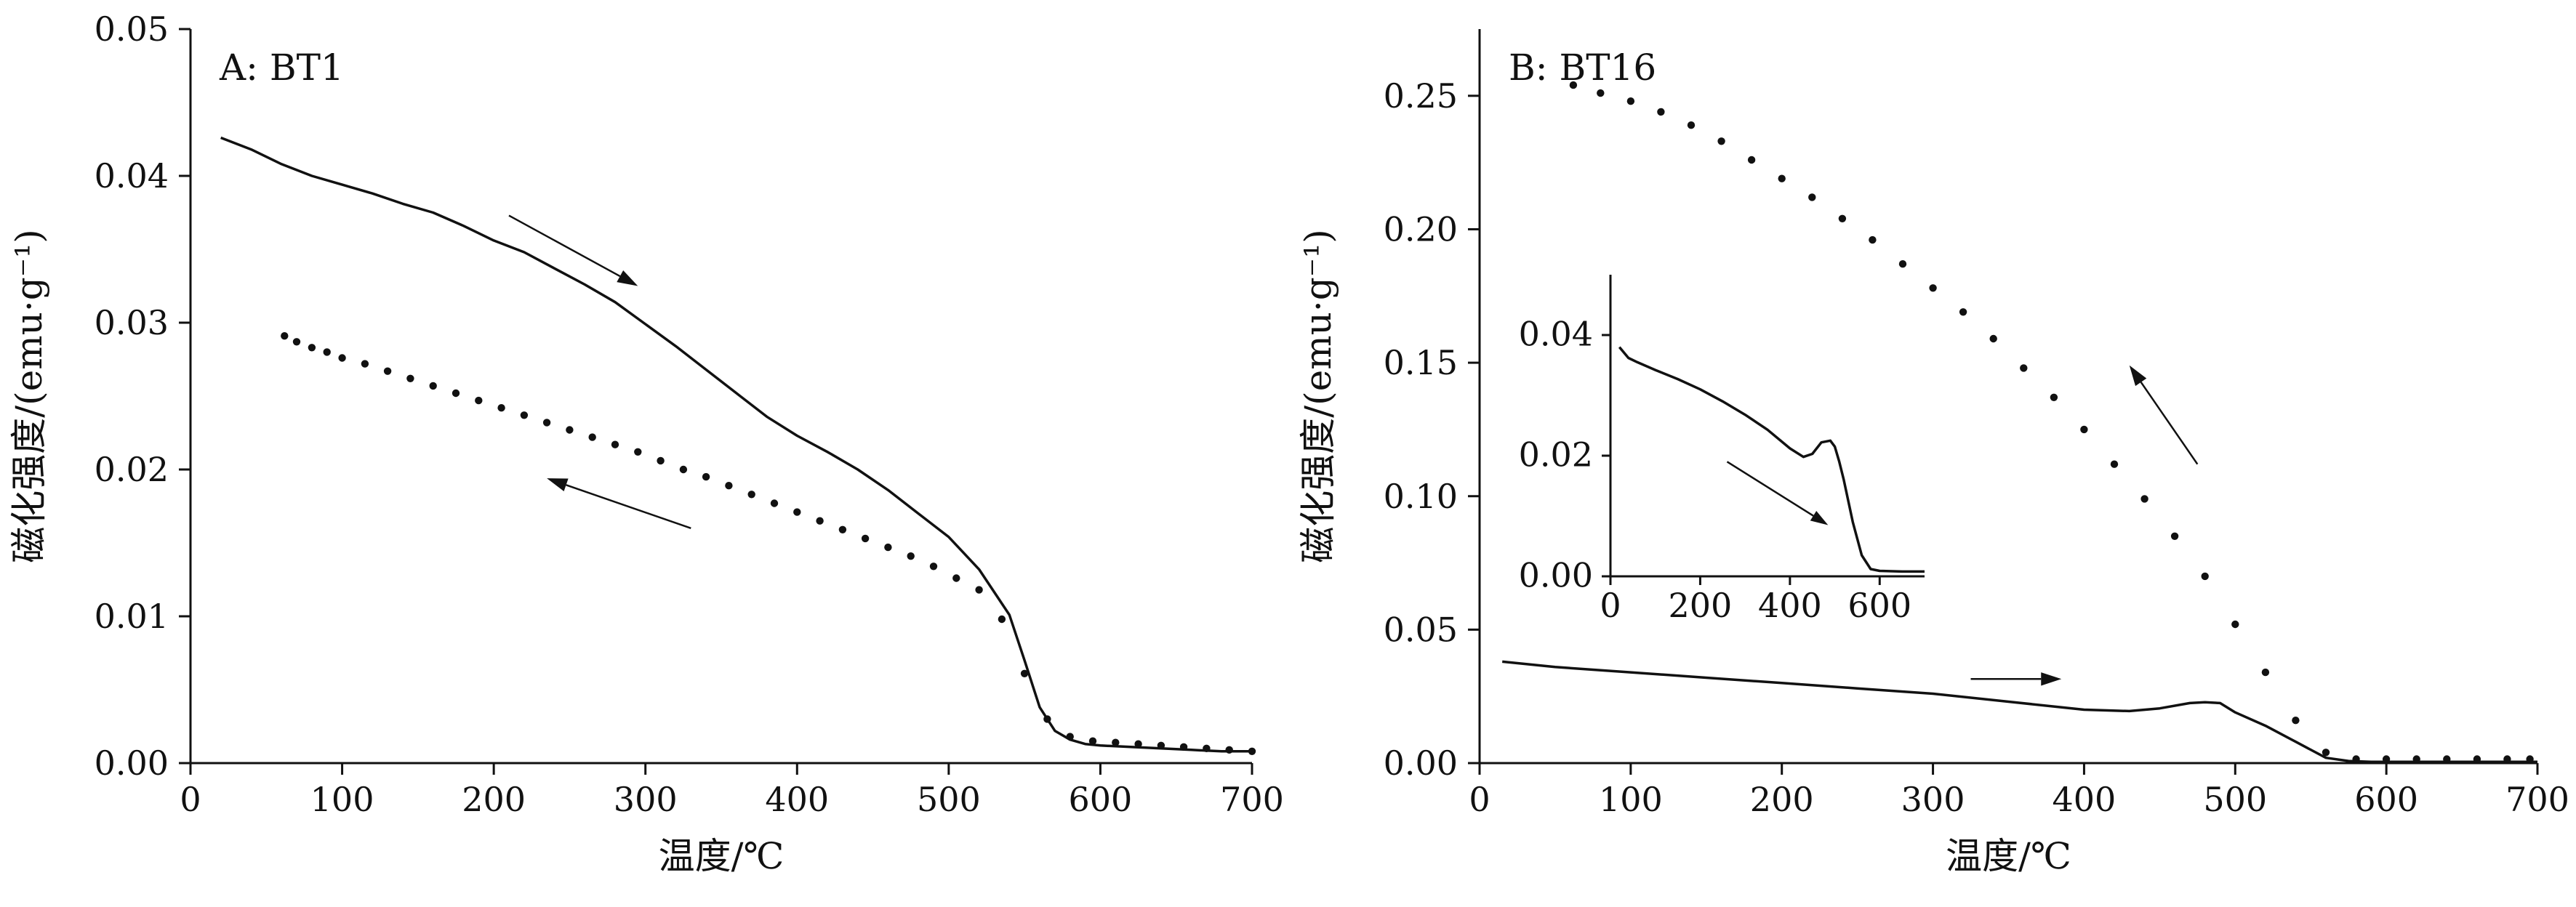 Image resolution: width=2576 pixels, height=907 pixels. I want to click on inset-y-tick-label: 0.02, so click(1556, 455).